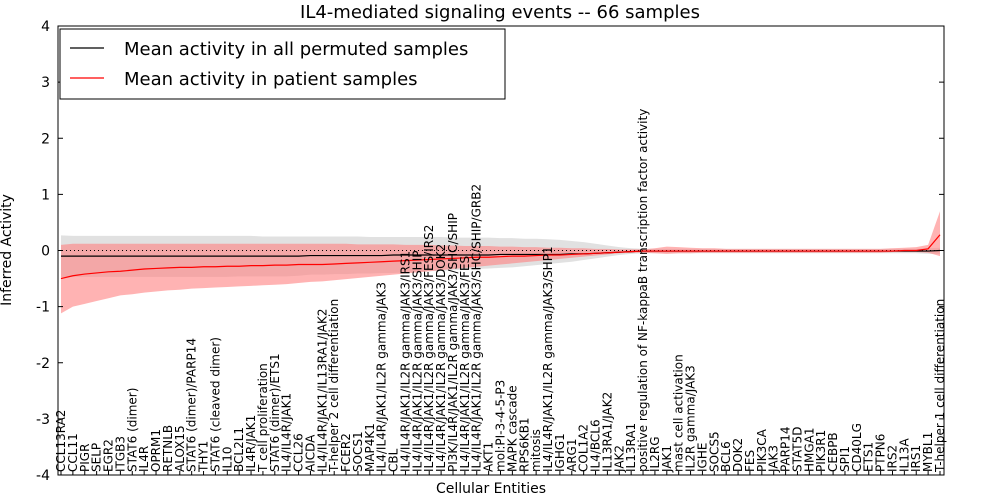 Image resolution: width=1000 pixels, height=500 pixels. I want to click on x-tick-label: MAP4K1, so click(370, 447).